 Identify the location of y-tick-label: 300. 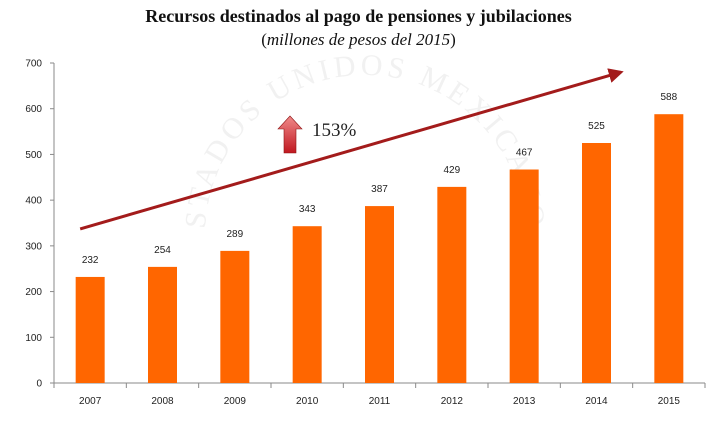
(33, 246).